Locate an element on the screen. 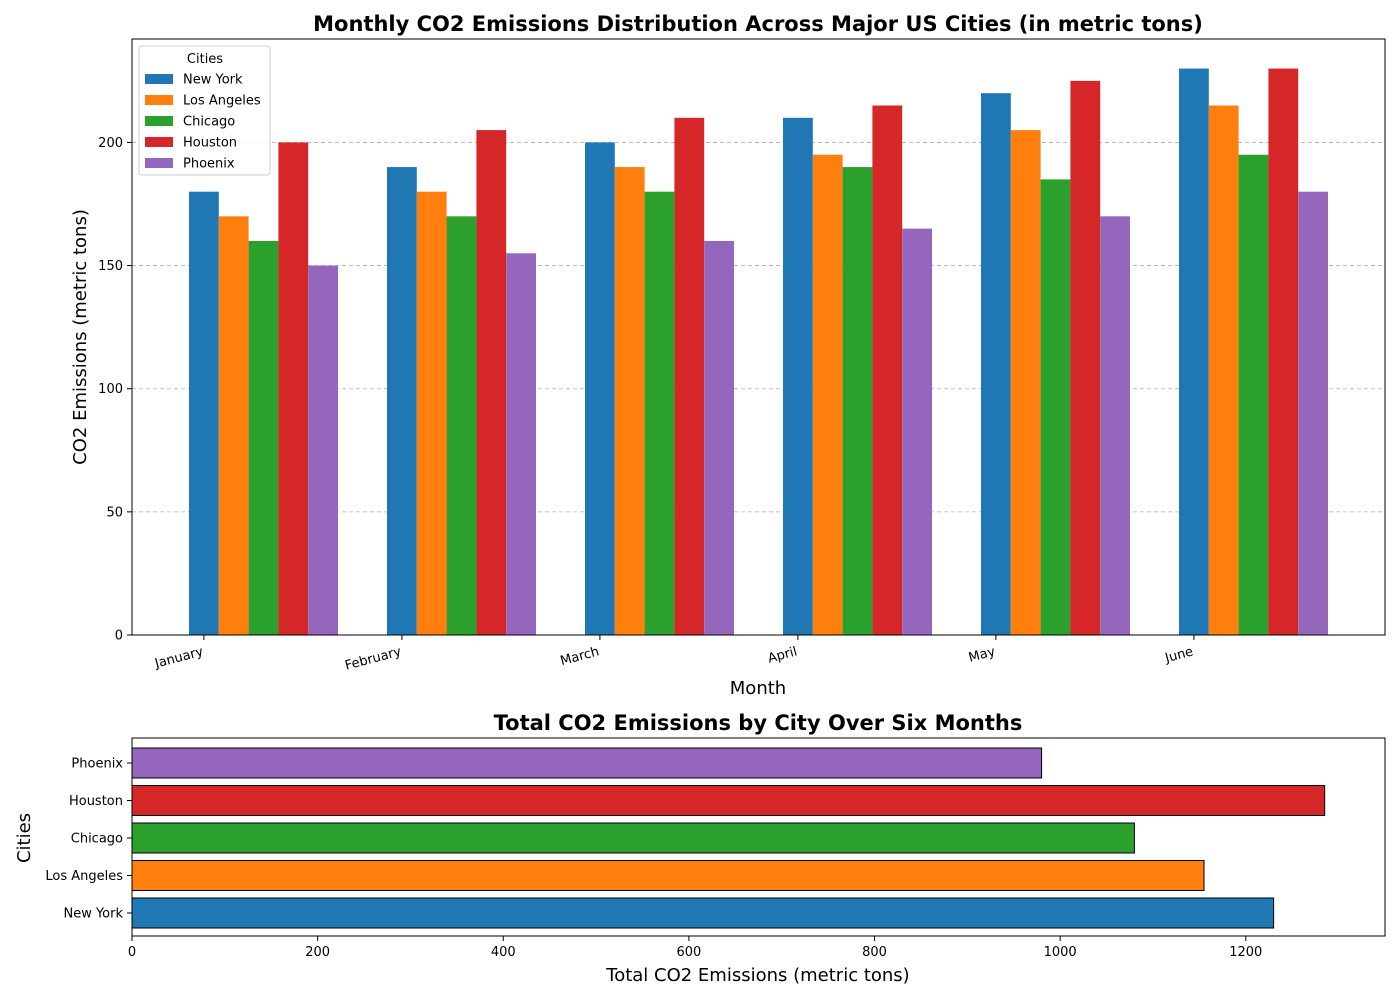 This screenshot has height=1000, width=1400. x-tick-label: 400 is located at coordinates (503, 952).